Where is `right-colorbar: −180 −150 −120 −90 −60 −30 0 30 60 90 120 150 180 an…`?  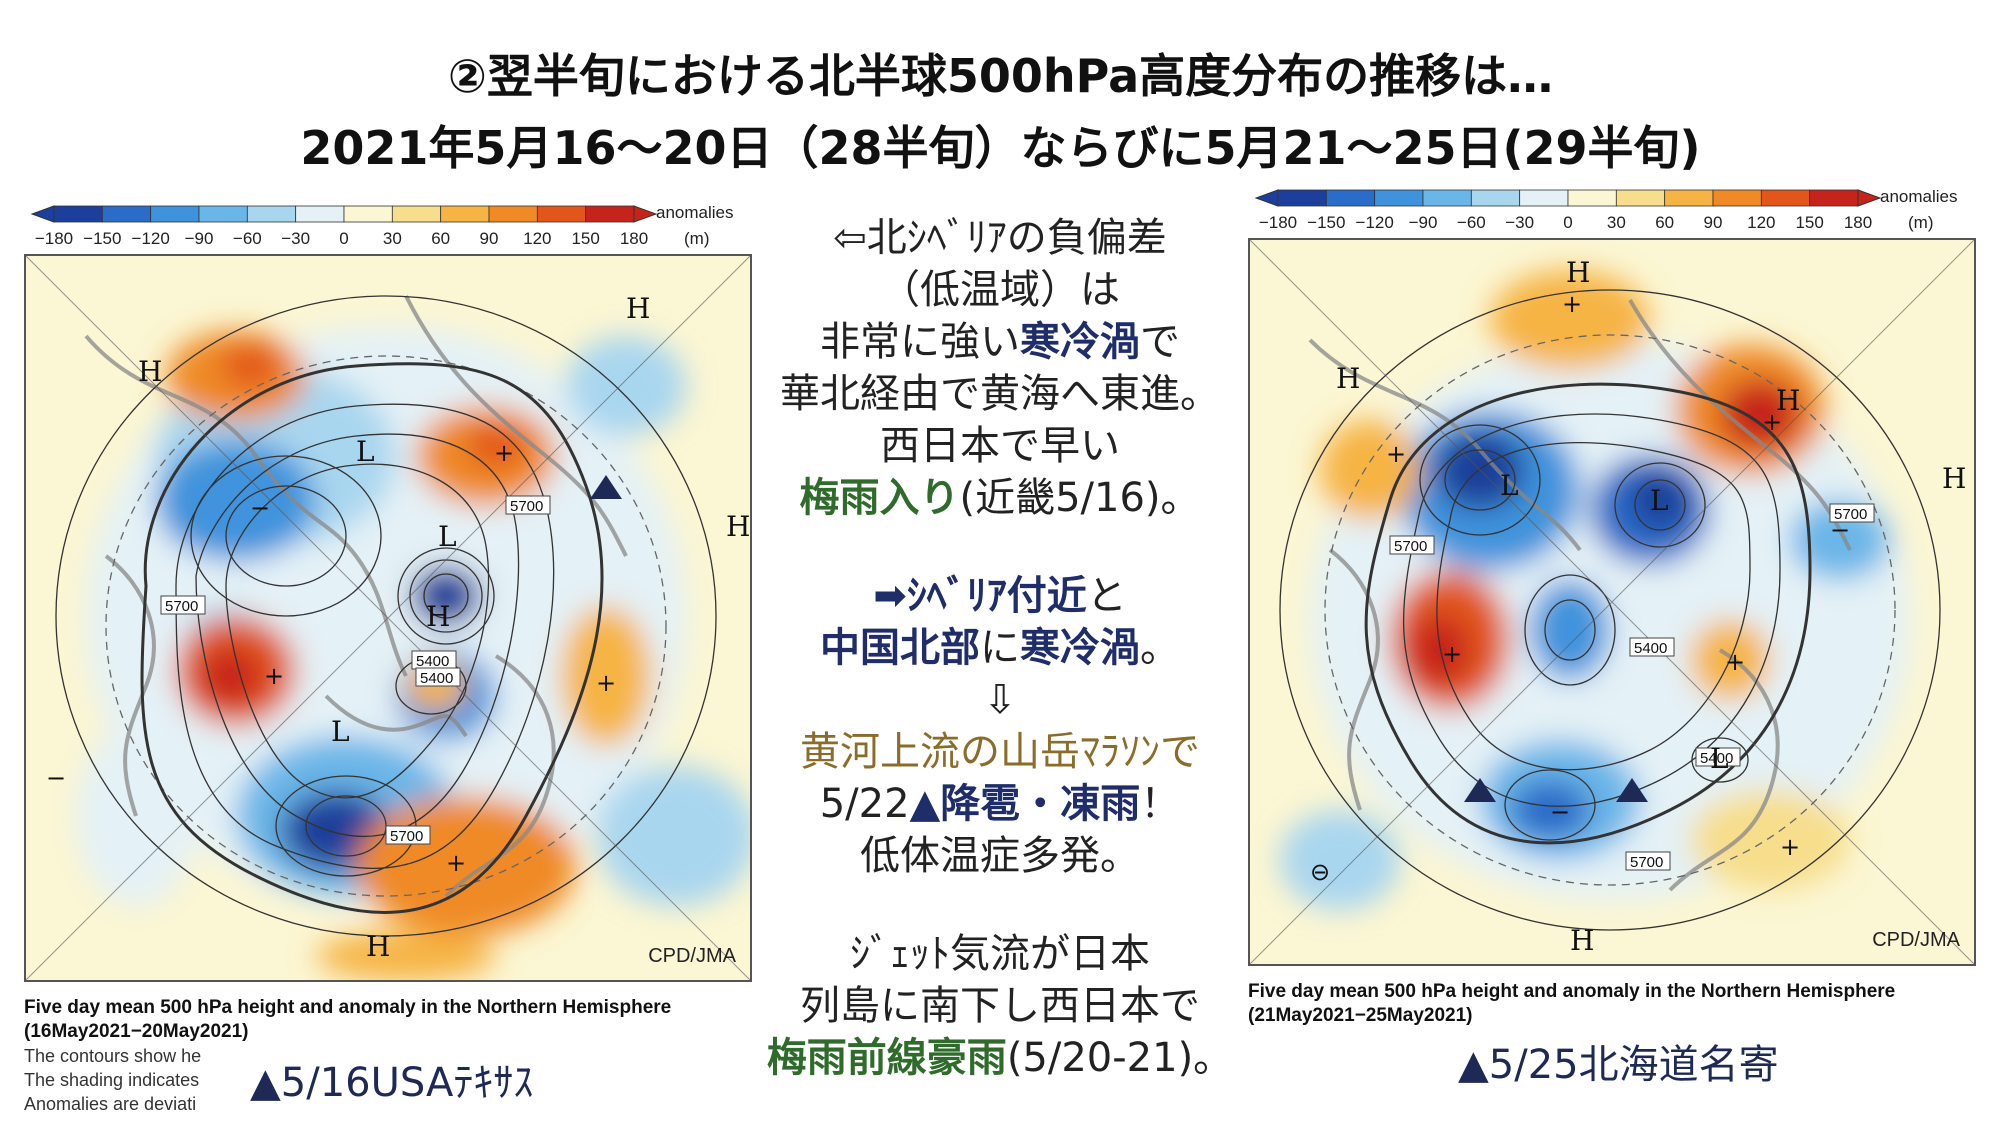 right-colorbar: −180 −150 −120 −90 −60 −30 0 30 60 90 120 150 180 an… is located at coordinates (1606, 209).